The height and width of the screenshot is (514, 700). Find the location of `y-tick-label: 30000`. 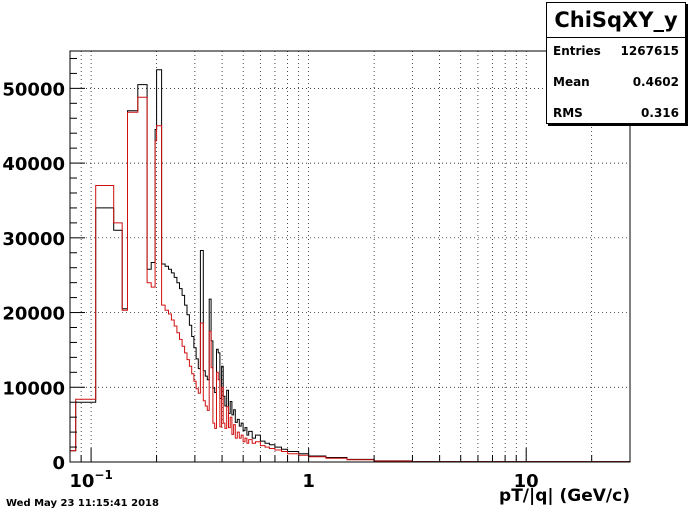

y-tick-label: 30000 is located at coordinates (33, 239).